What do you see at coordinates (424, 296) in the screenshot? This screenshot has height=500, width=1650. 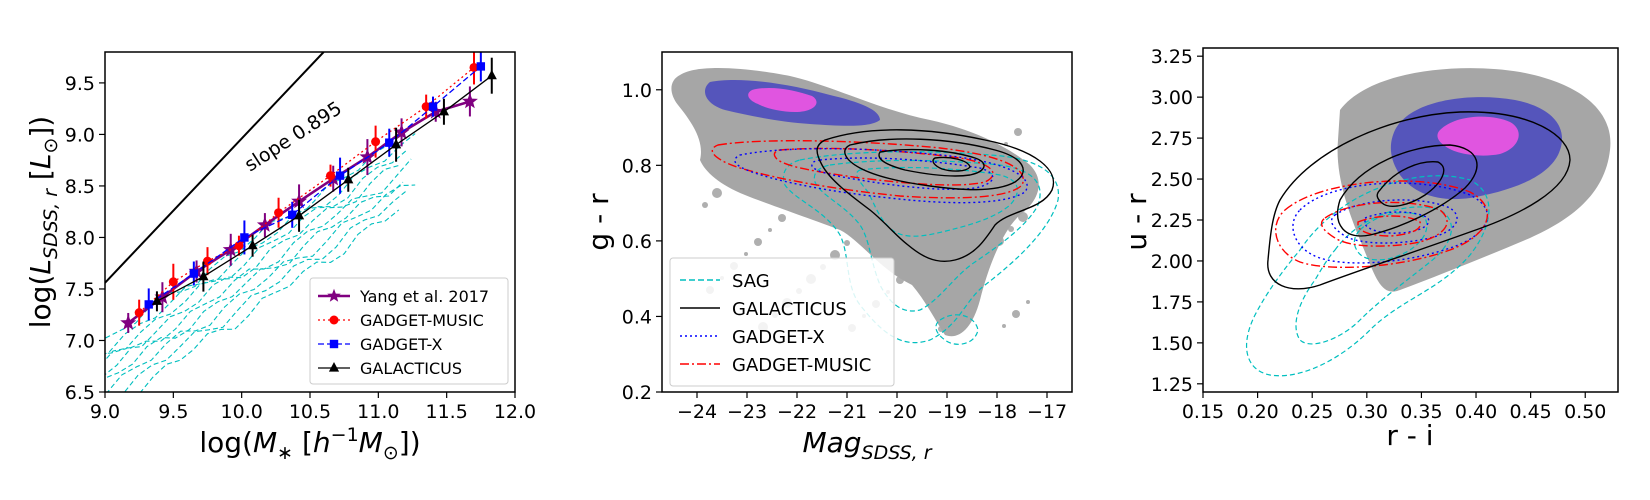 I see `legend-label-yang-et-al-2017: Yang et al. 2017` at bounding box center [424, 296].